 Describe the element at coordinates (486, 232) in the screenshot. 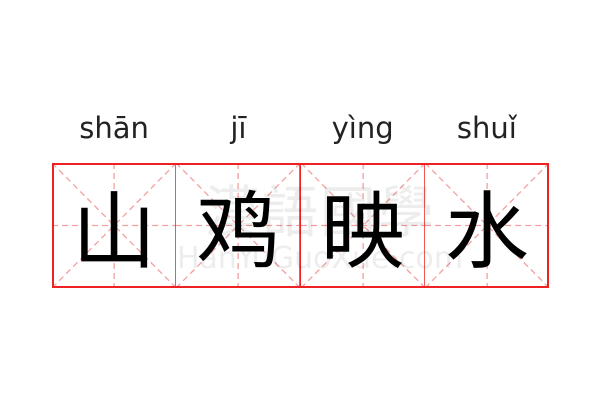

I see `character-4: 水` at that location.